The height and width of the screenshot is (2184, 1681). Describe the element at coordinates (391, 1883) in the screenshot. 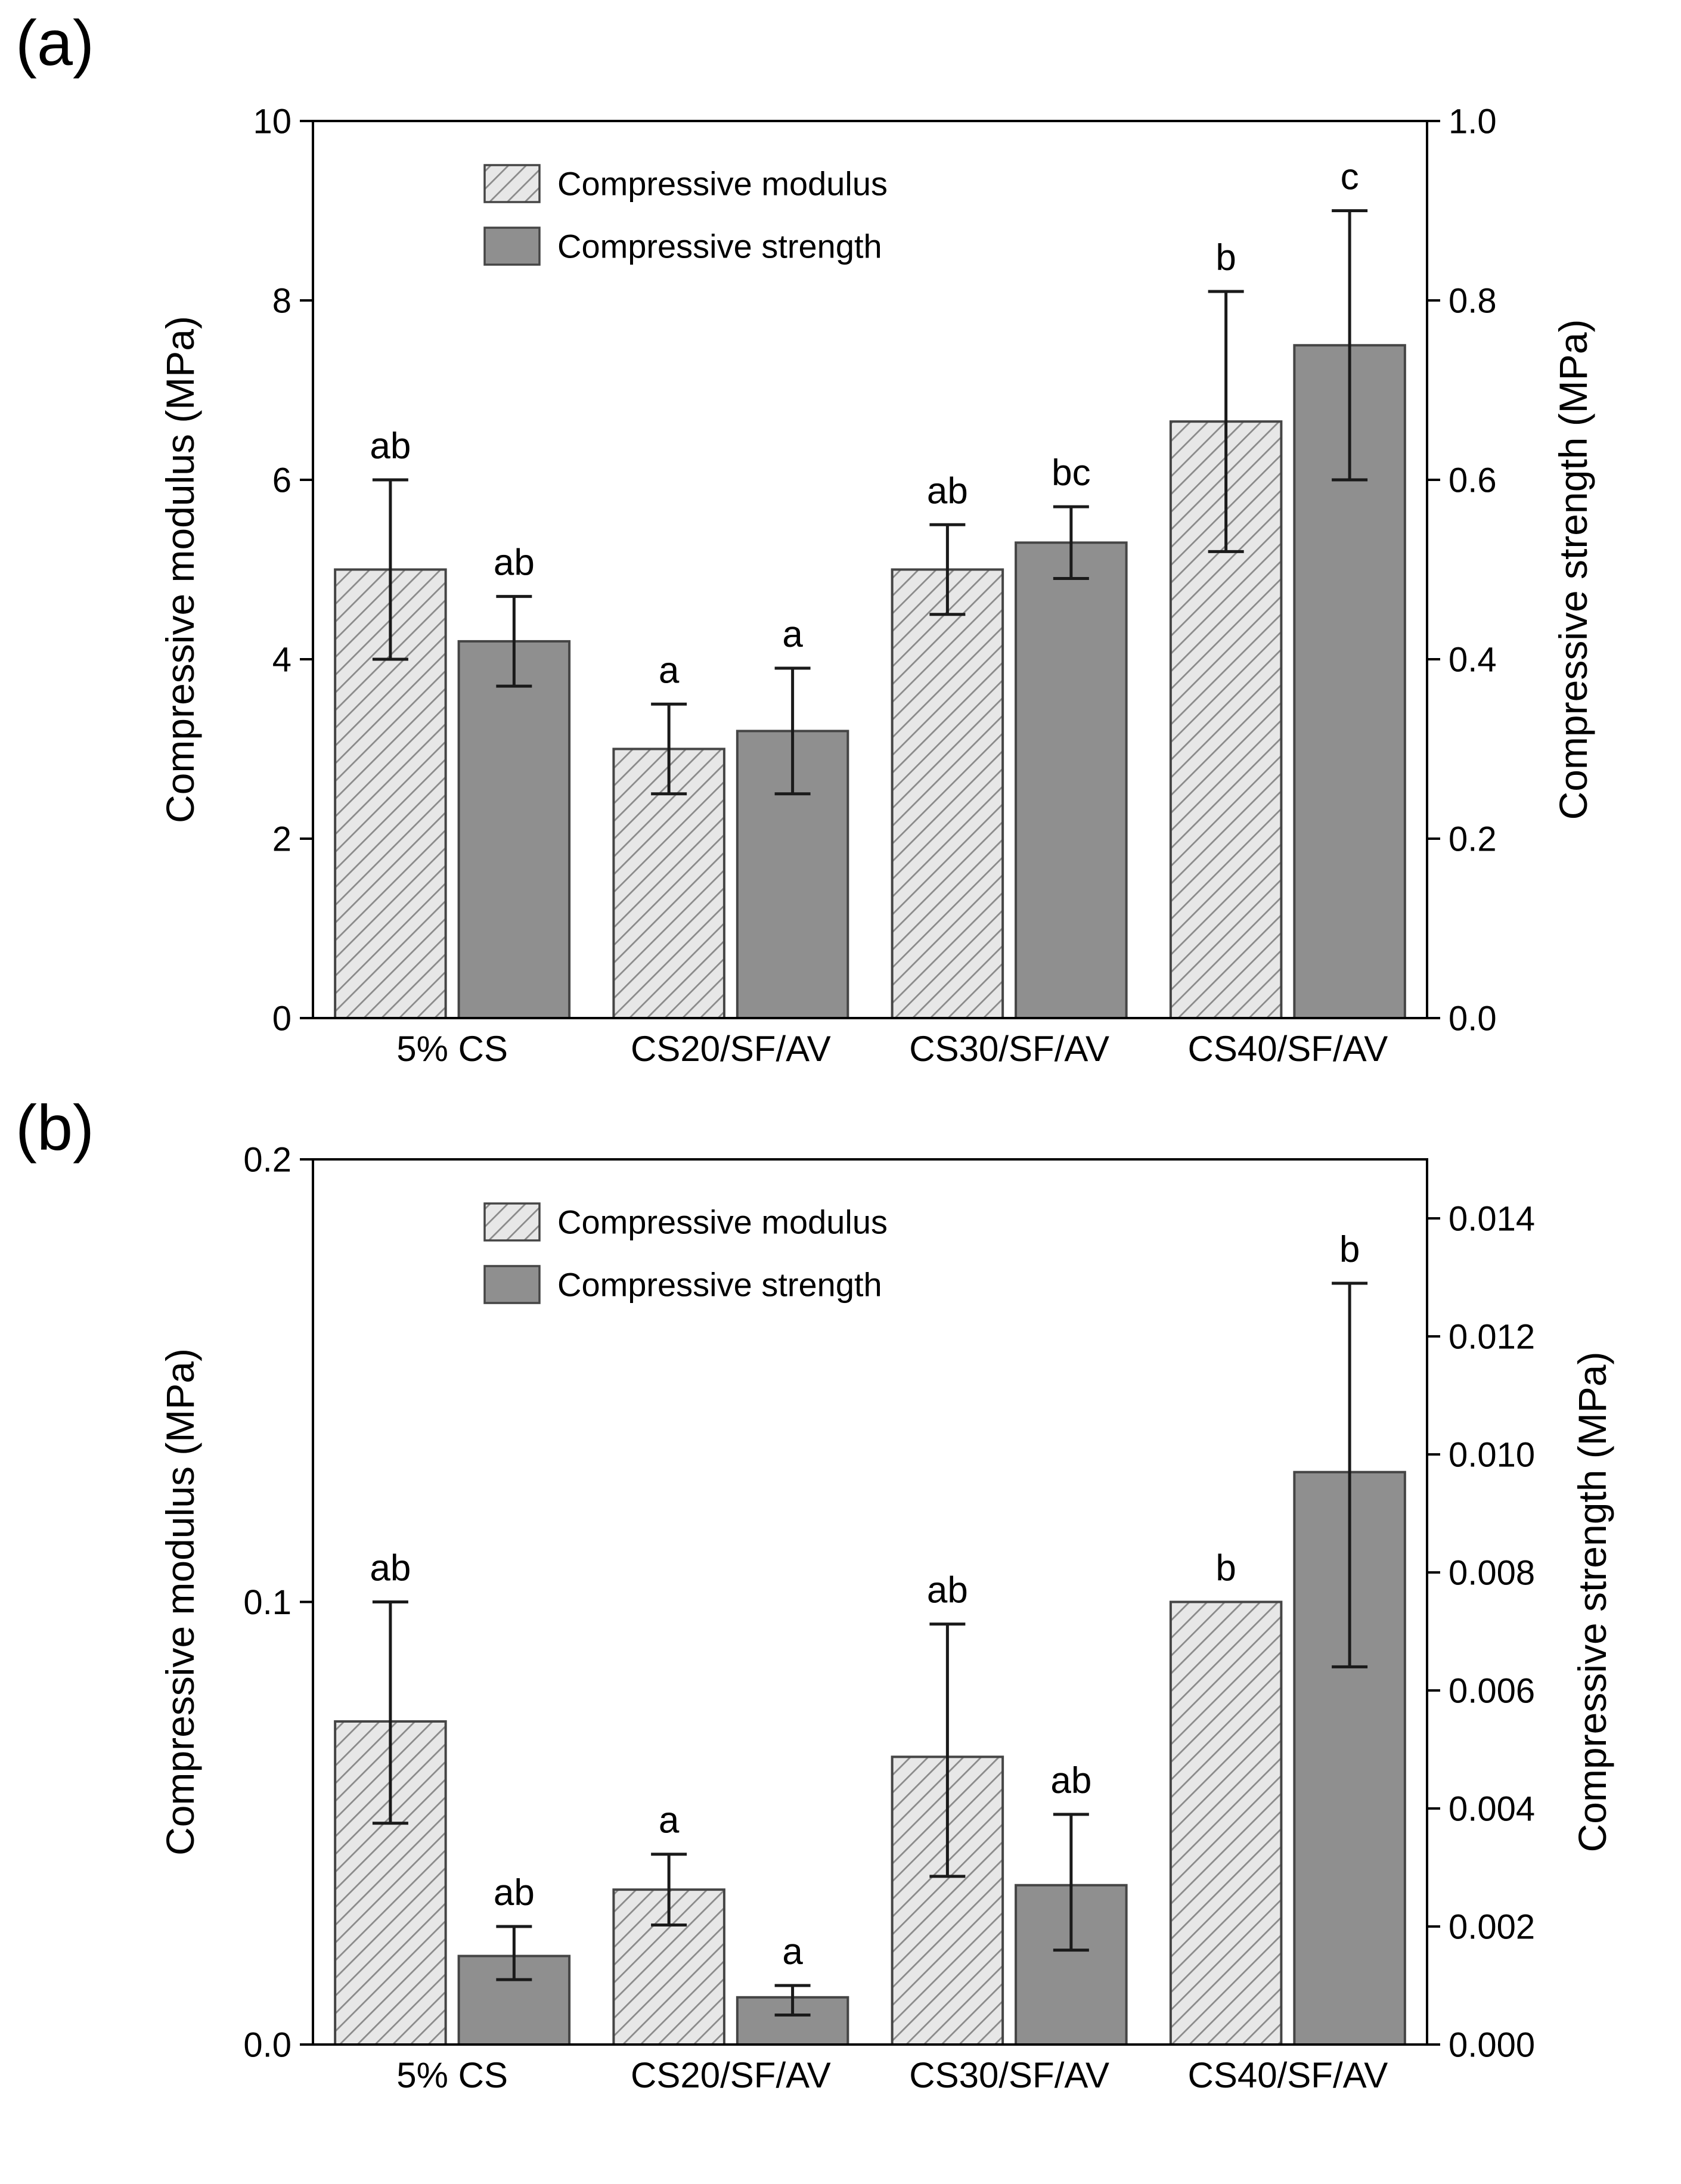

I see `bar-hatched-5-cs` at that location.